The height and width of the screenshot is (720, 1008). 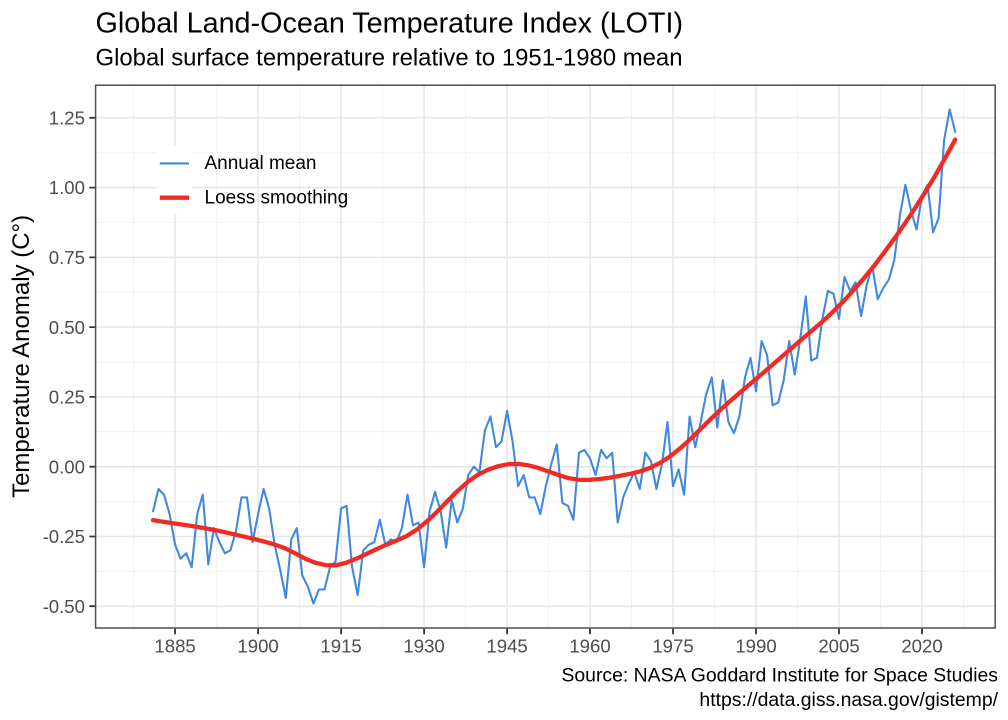 I want to click on svg-text: 0.25, so click(x=67, y=397).